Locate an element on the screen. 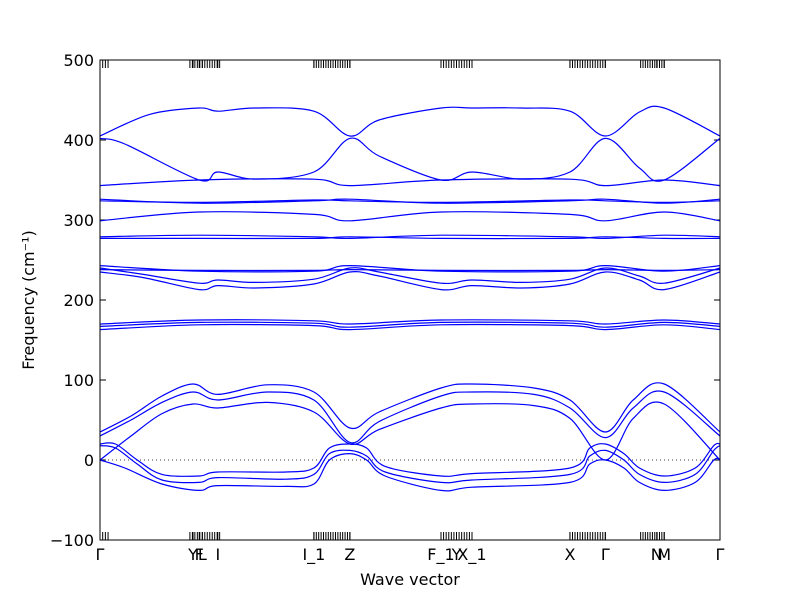  x-tick-label: M is located at coordinates (664, 554).